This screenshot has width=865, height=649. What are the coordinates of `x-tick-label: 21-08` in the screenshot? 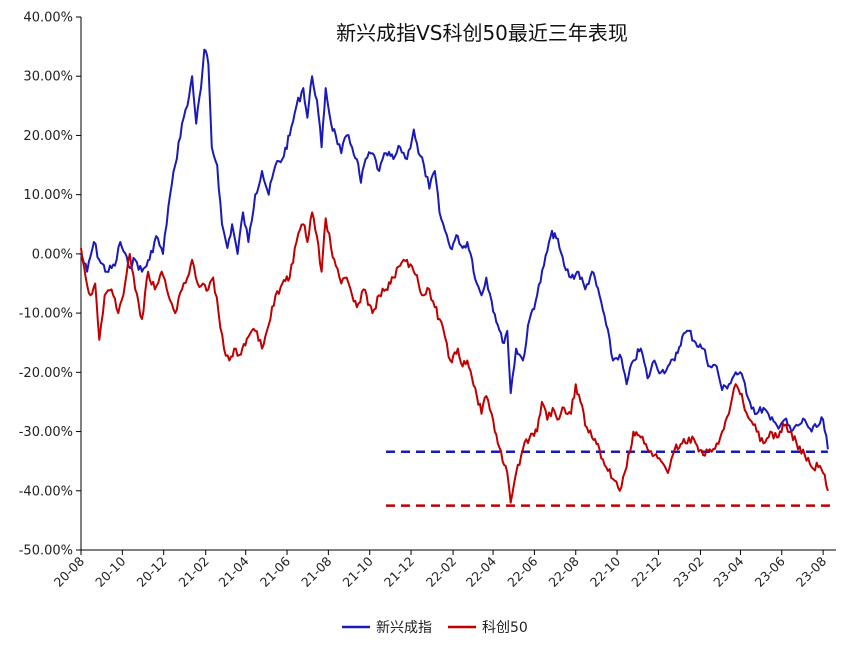 It's located at (316, 571).